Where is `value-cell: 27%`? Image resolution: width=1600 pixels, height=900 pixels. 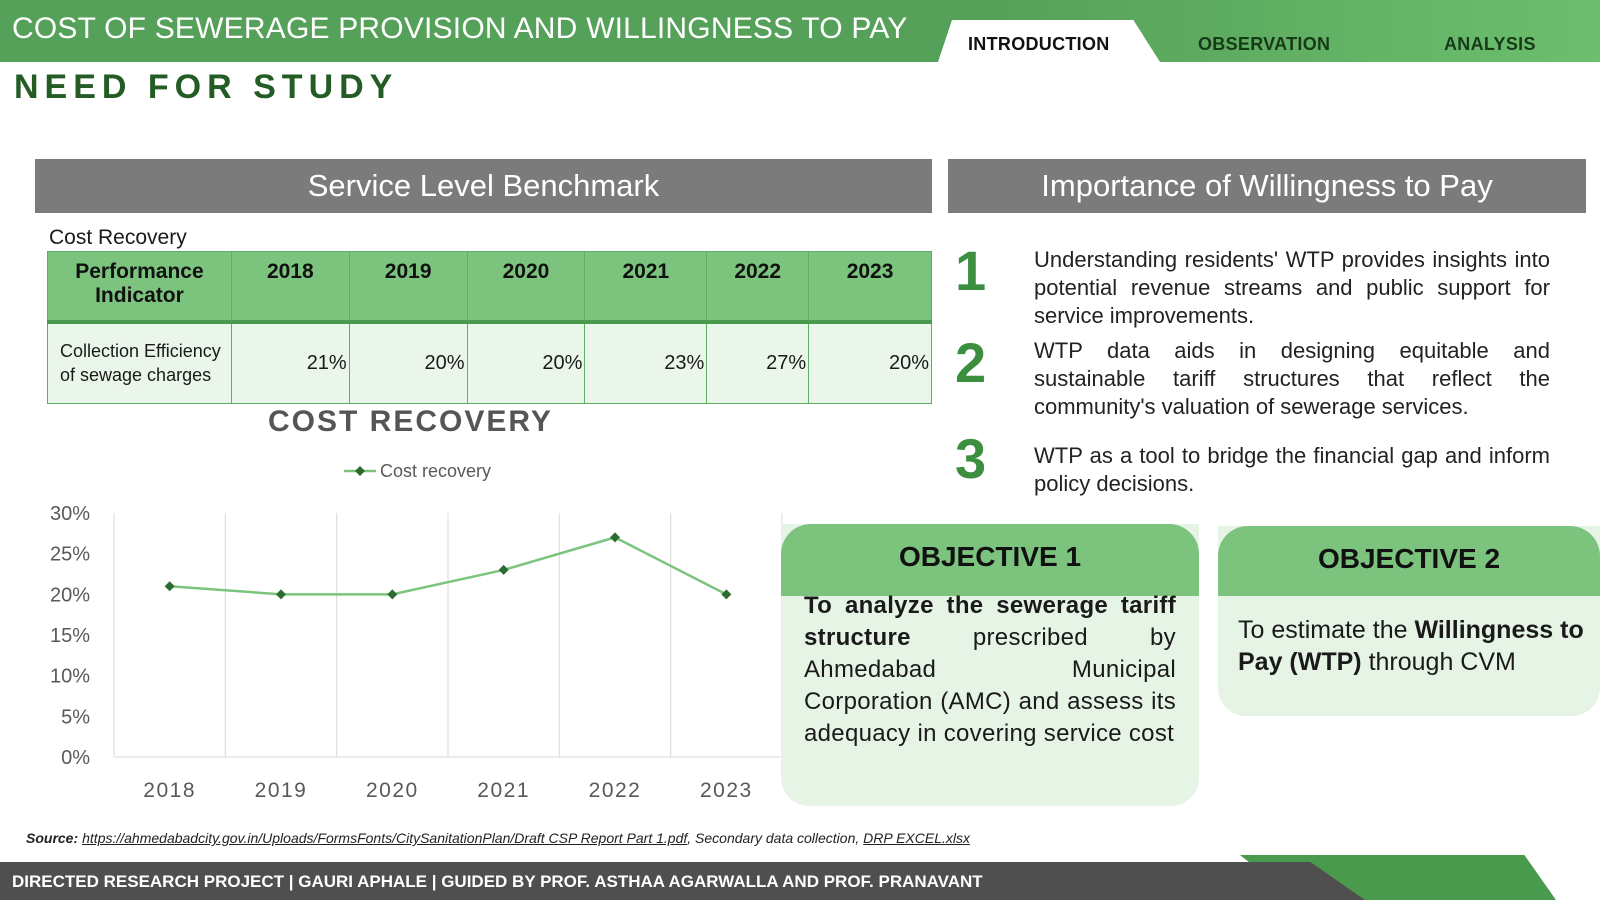 value-cell: 27% is located at coordinates (758, 362).